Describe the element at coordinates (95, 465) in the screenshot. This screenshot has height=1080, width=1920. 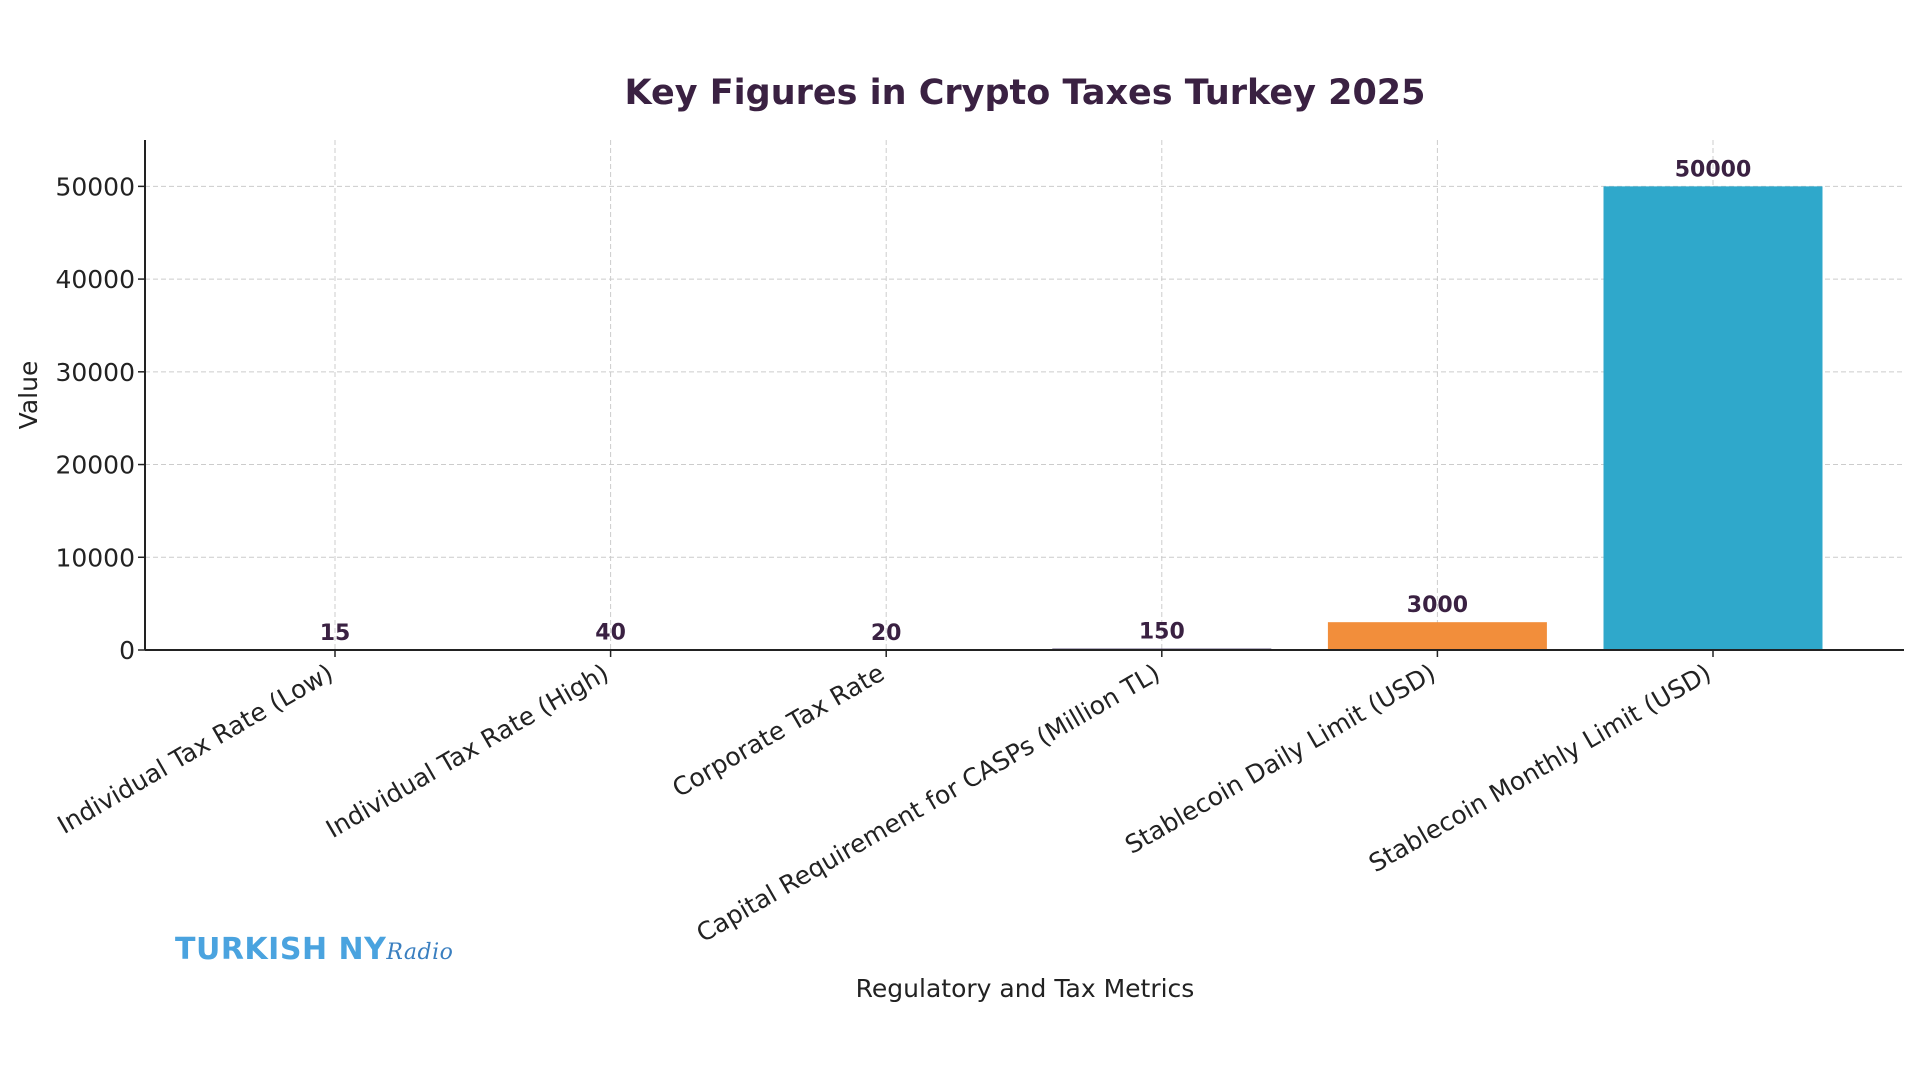
I see `y-tick-label: 20000` at that location.